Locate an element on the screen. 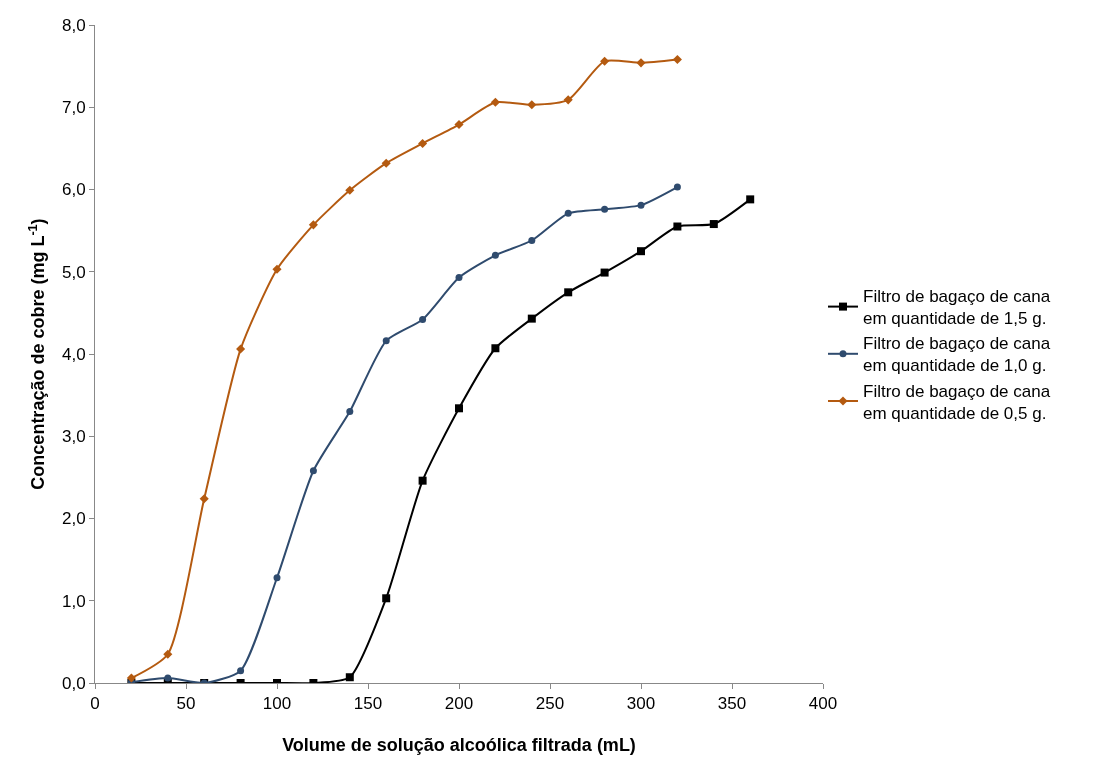 This screenshot has width=1113, height=773. legend-label: Filtro de bagaço de cana em quantidade de 1,0 g. is located at coordinates (957, 355).